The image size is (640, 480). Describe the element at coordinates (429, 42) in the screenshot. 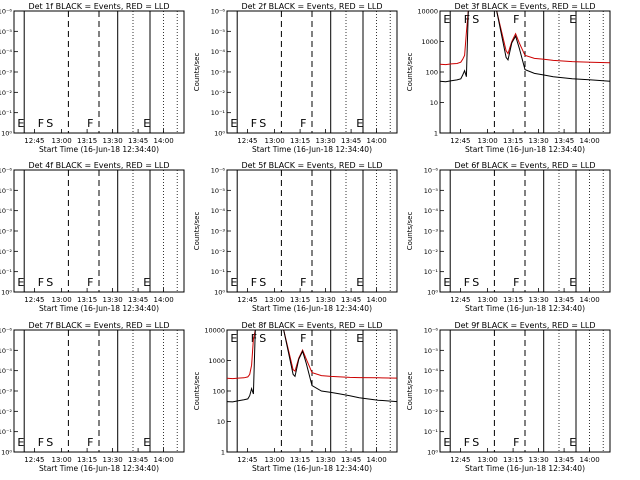

I see `y-tick-label: 1000` at that location.